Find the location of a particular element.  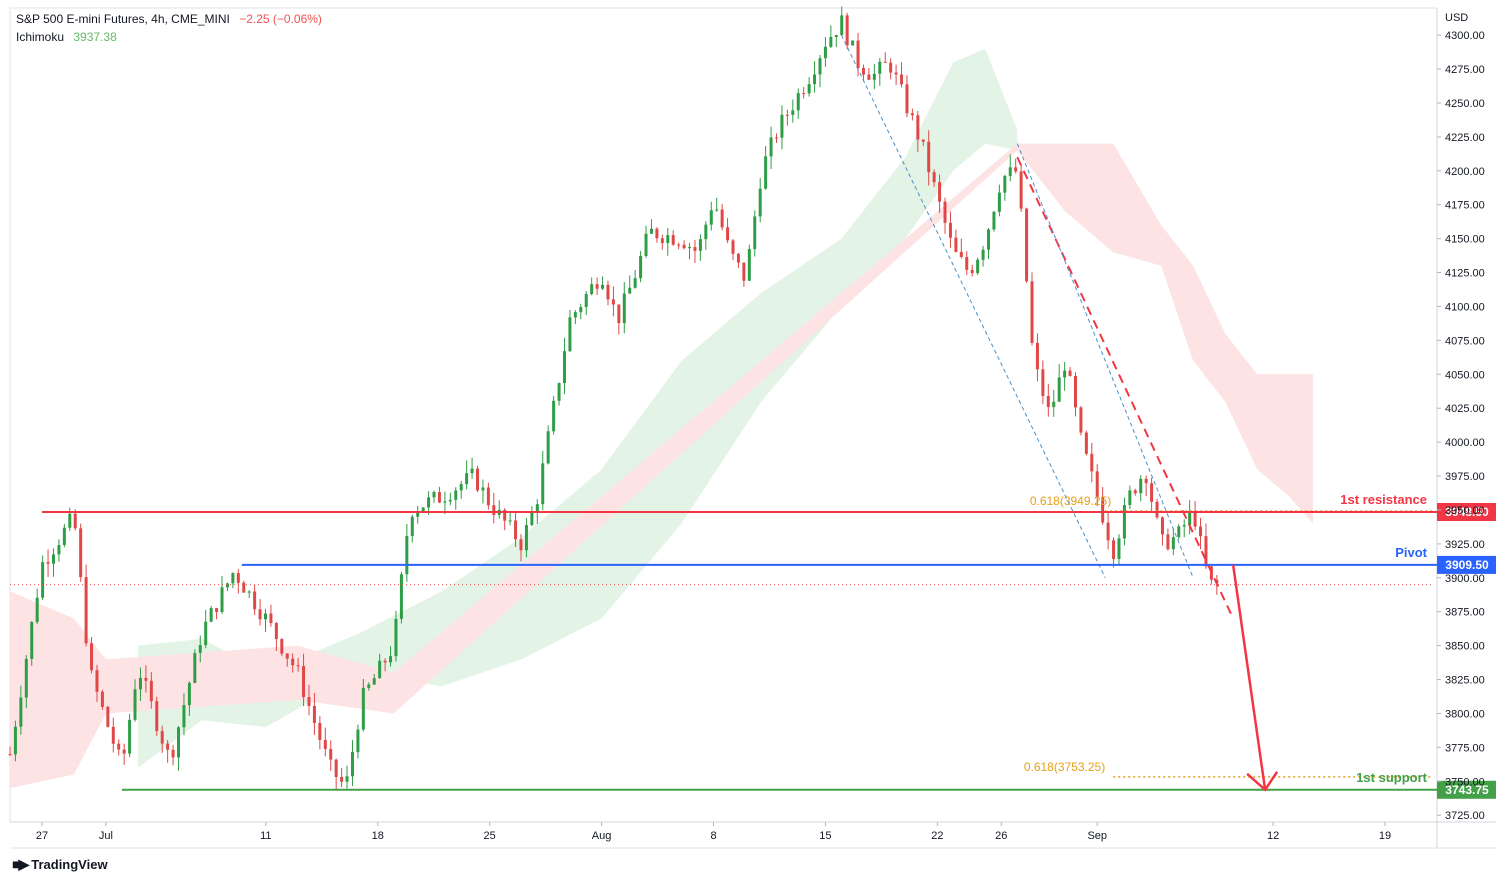

price-tick-label: 3925.00 is located at coordinates (1465, 545).